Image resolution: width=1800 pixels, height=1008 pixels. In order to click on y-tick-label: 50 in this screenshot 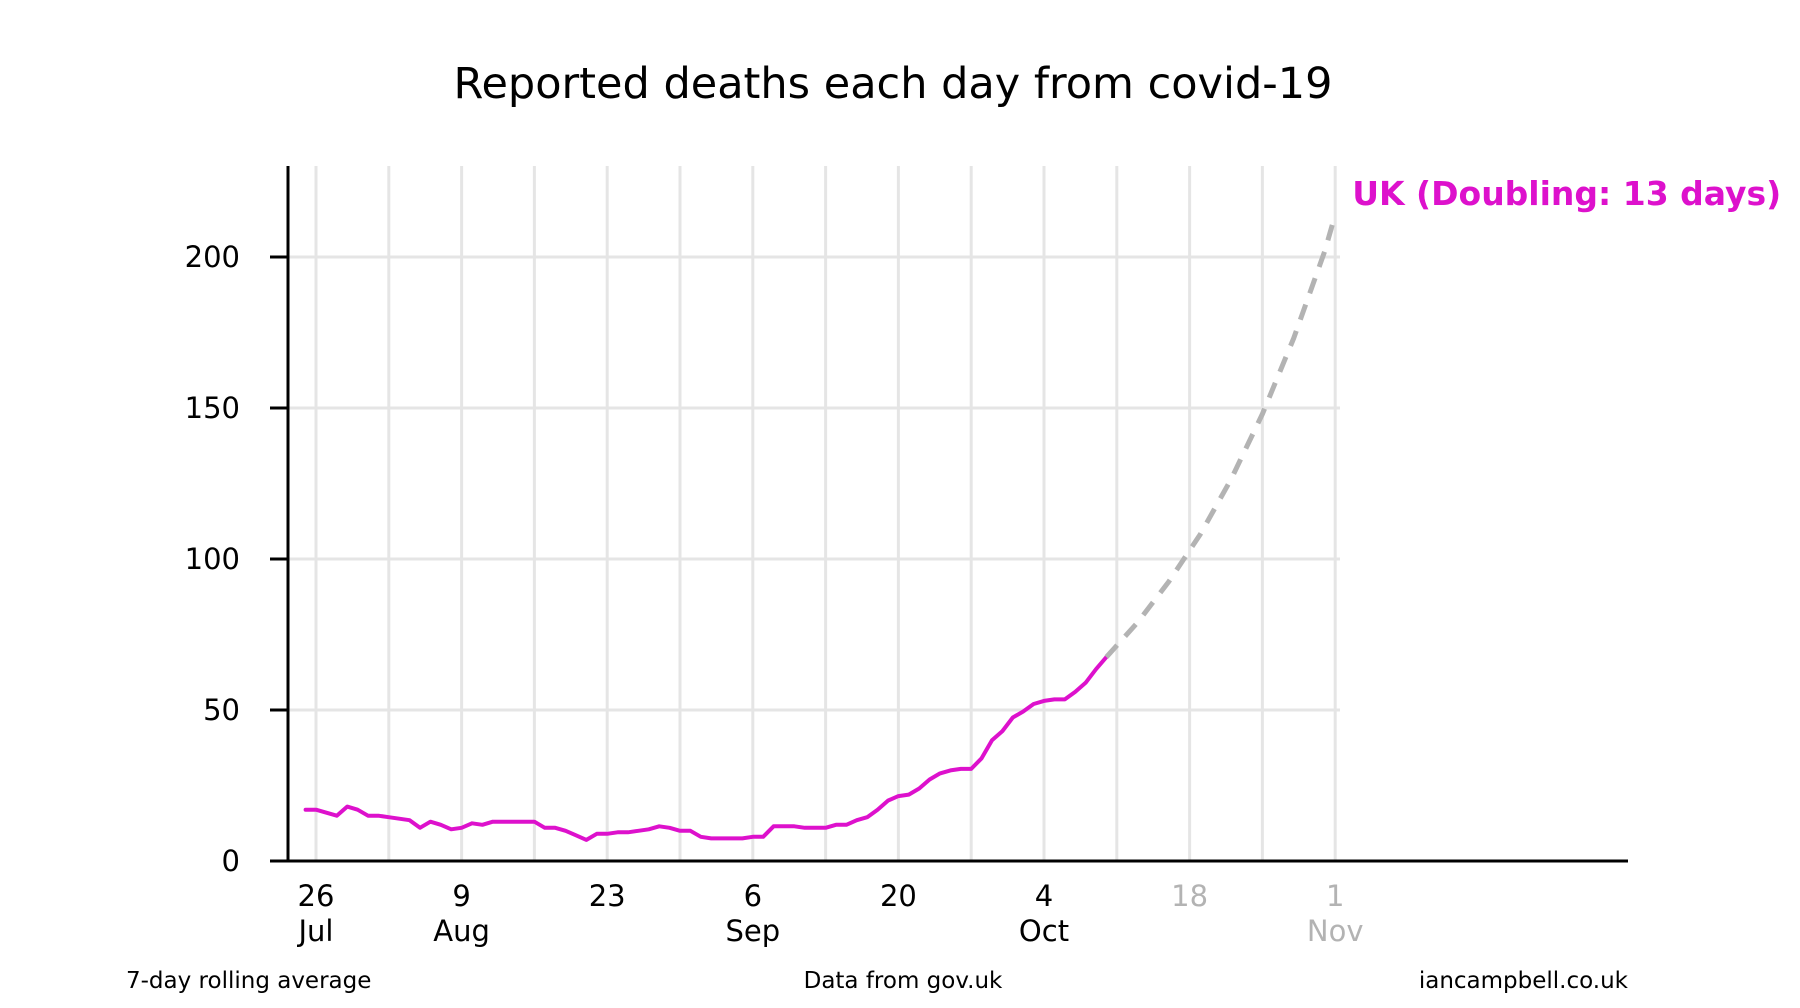, I will do `click(221, 710)`.